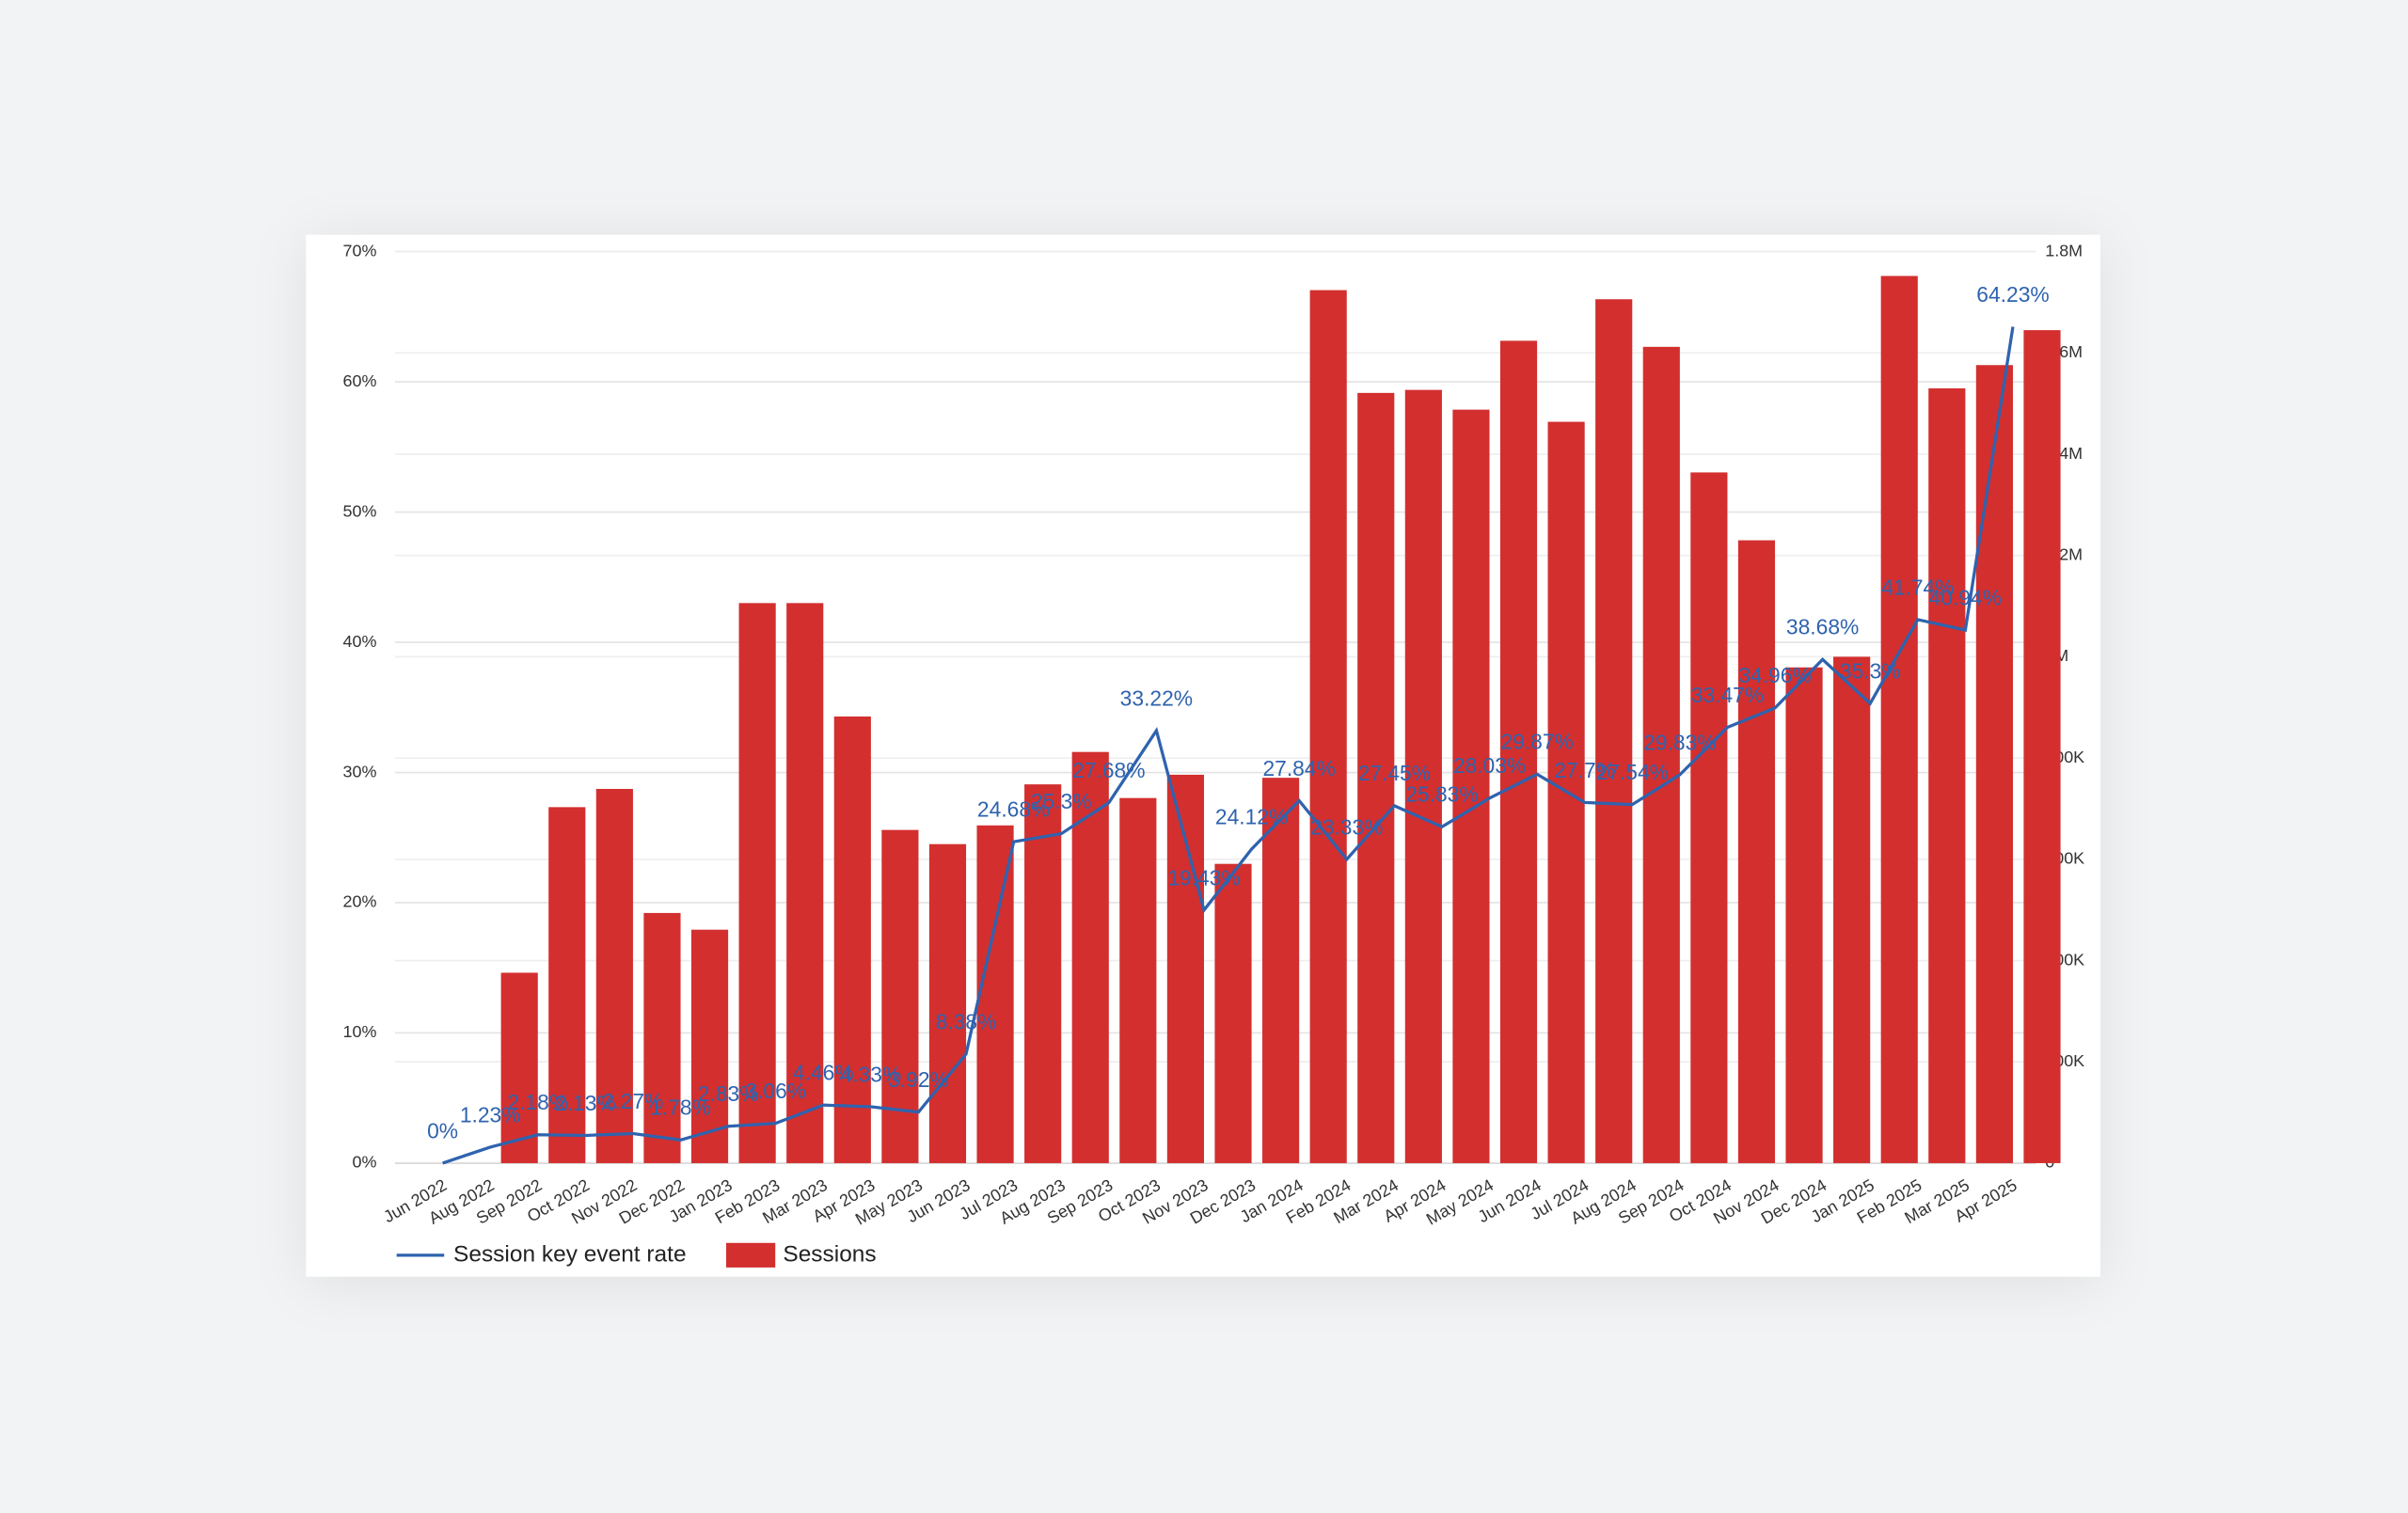 The height and width of the screenshot is (1513, 2408). Describe the element at coordinates (1299, 768) in the screenshot. I see `data-label: 27.84%` at that location.